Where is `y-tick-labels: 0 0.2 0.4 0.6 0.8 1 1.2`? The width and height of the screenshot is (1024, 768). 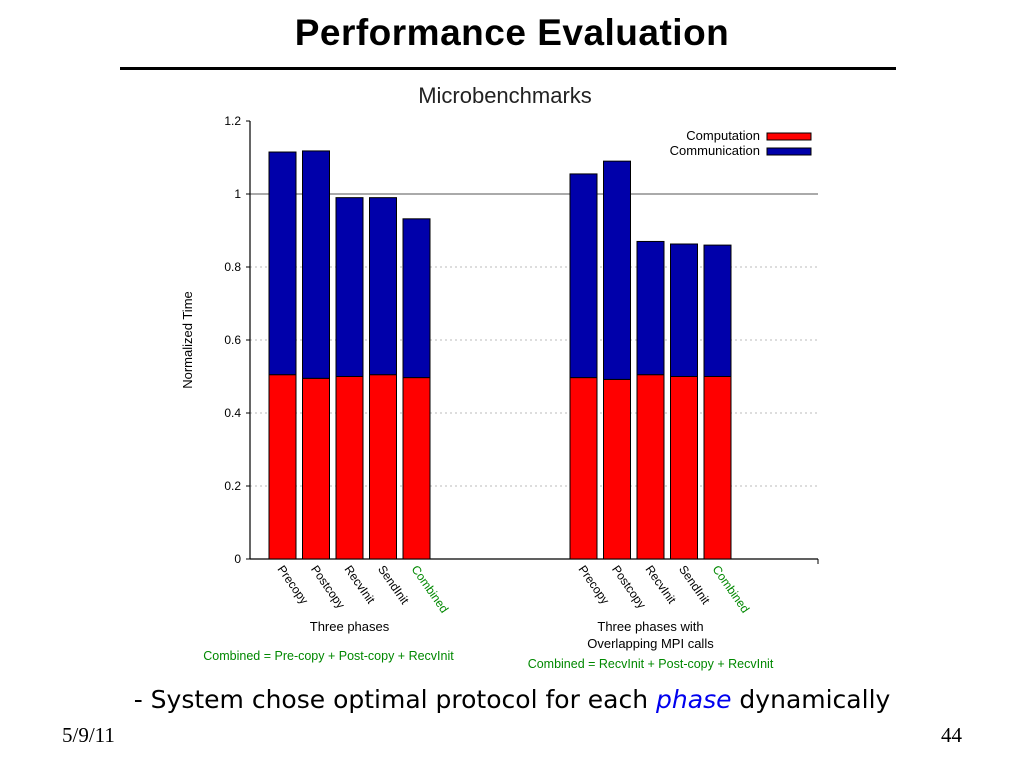
y-tick-labels: 0 0.2 0.4 0.6 0.8 1 1.2 is located at coordinates (232, 340).